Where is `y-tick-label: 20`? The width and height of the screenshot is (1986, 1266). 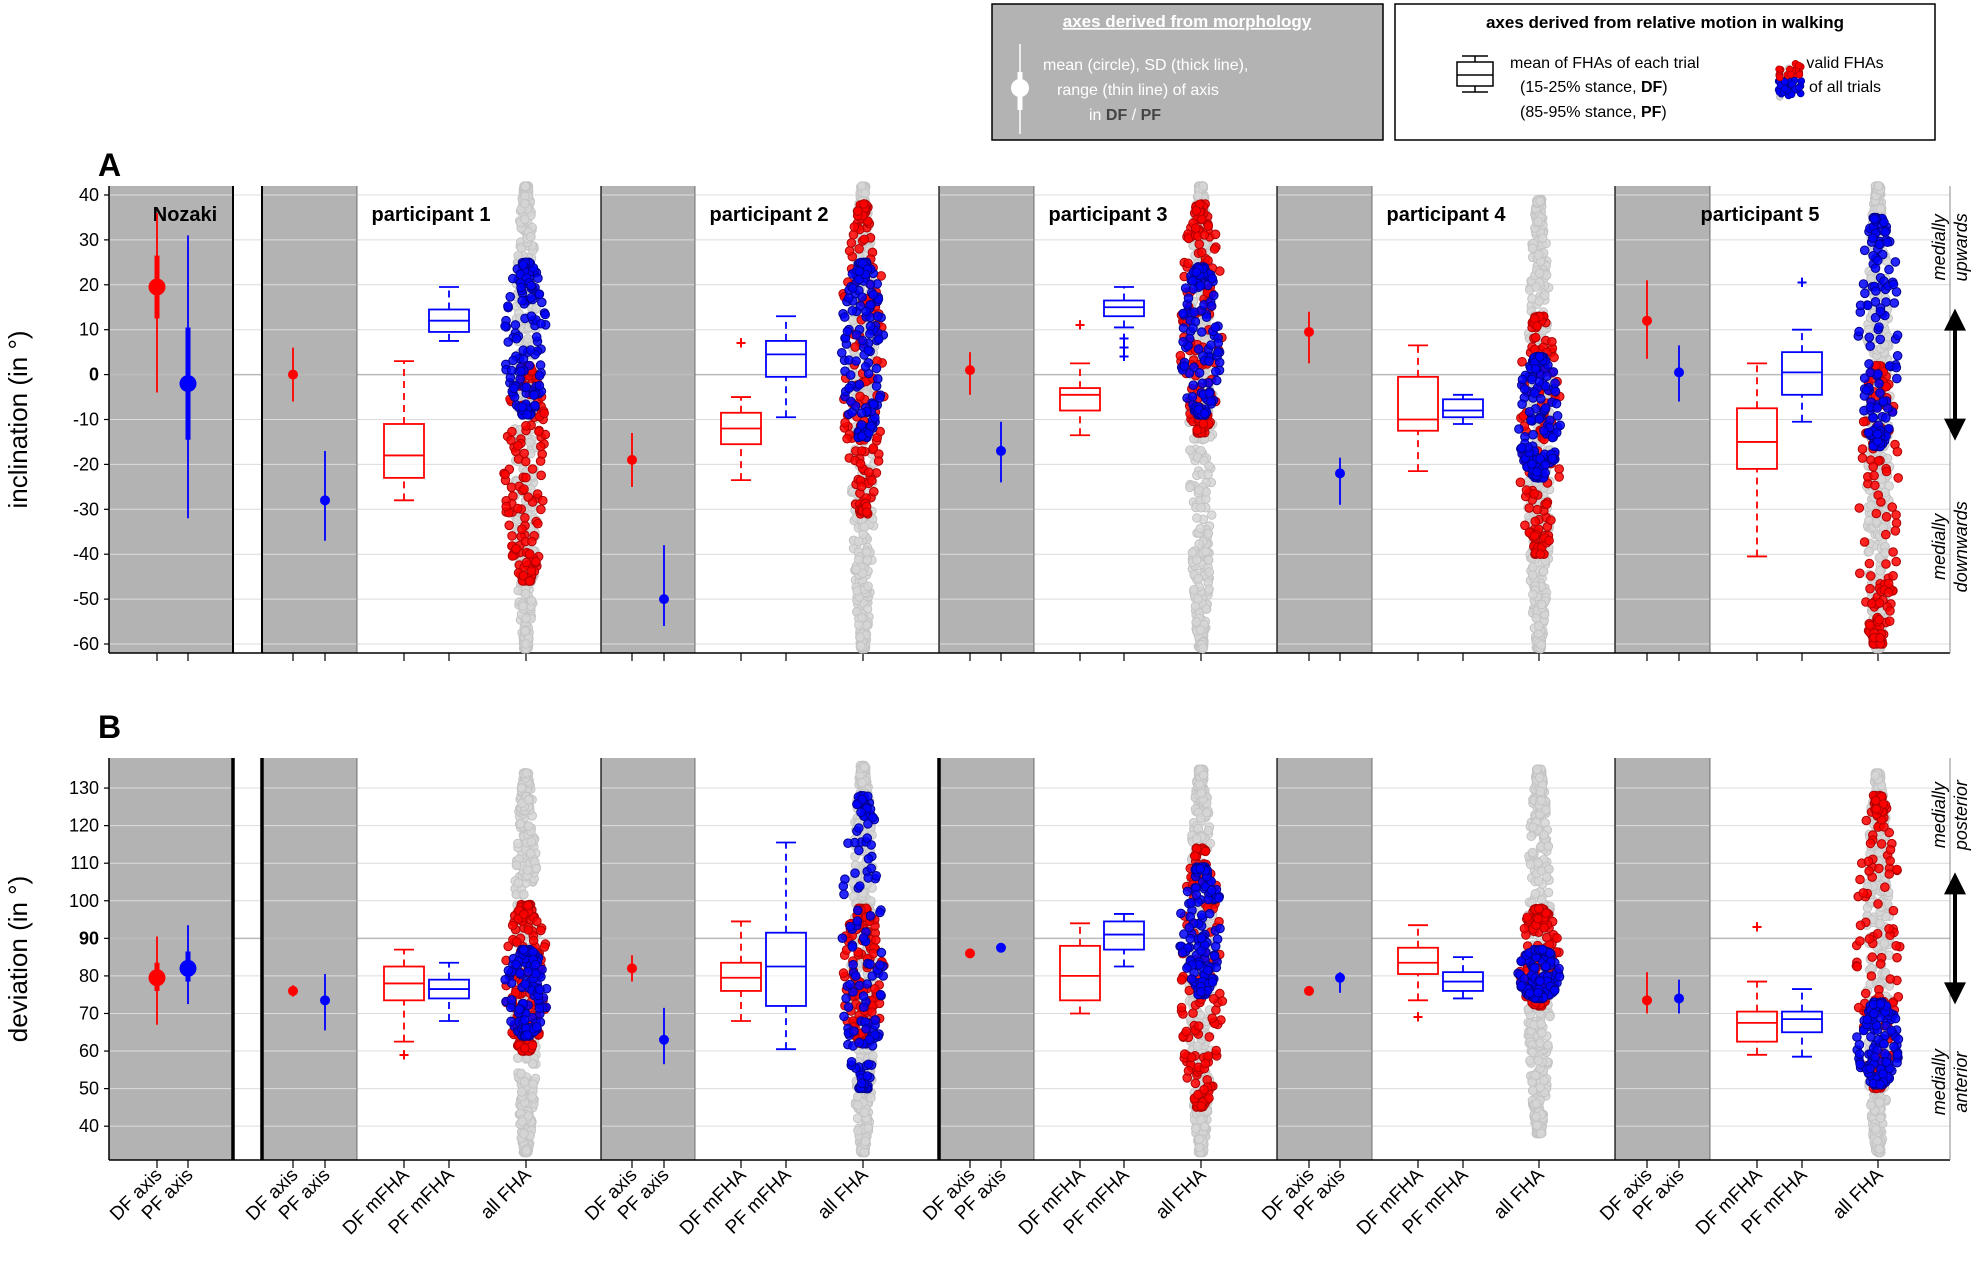
y-tick-label: 20 is located at coordinates (89, 285).